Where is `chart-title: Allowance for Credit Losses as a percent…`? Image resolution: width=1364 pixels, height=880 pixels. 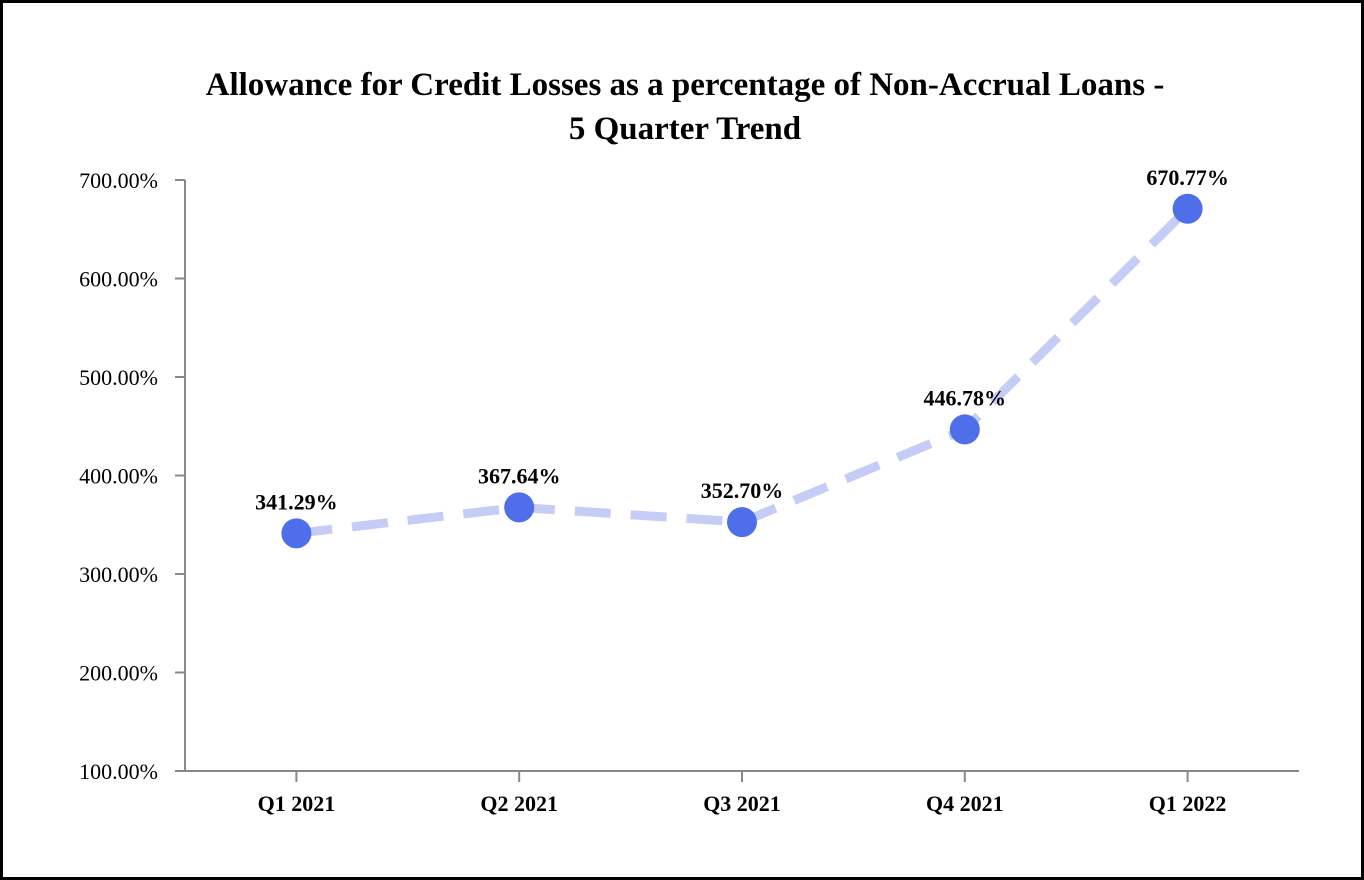 chart-title: Allowance for Credit Losses as a percent… is located at coordinates (685, 107).